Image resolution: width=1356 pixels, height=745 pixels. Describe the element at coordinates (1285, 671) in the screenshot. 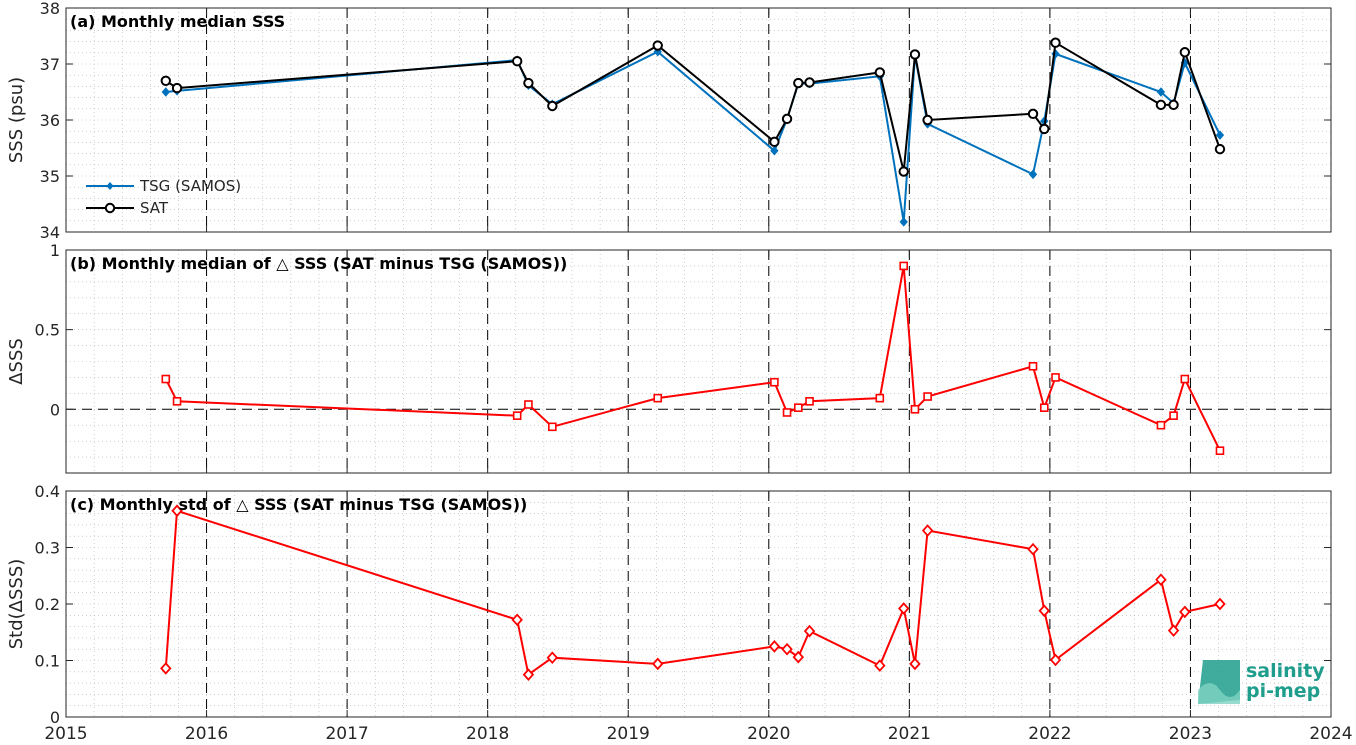

I see `logo-text-salinity: salinity` at that location.